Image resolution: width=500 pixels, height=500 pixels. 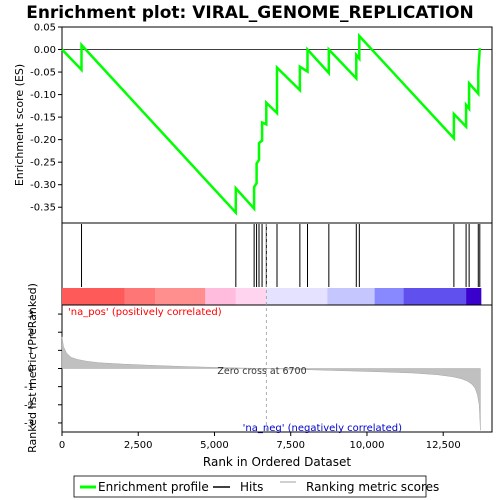 I want to click on es-y-tick-label: 0.05, so click(x=45, y=28).